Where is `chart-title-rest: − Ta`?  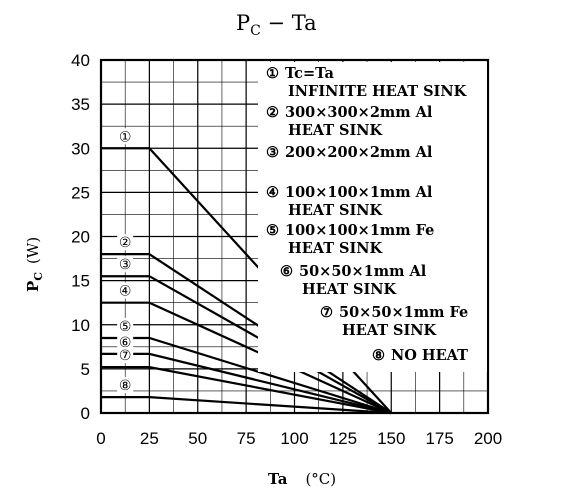
chart-title-rest: − Ta is located at coordinates (289, 23).